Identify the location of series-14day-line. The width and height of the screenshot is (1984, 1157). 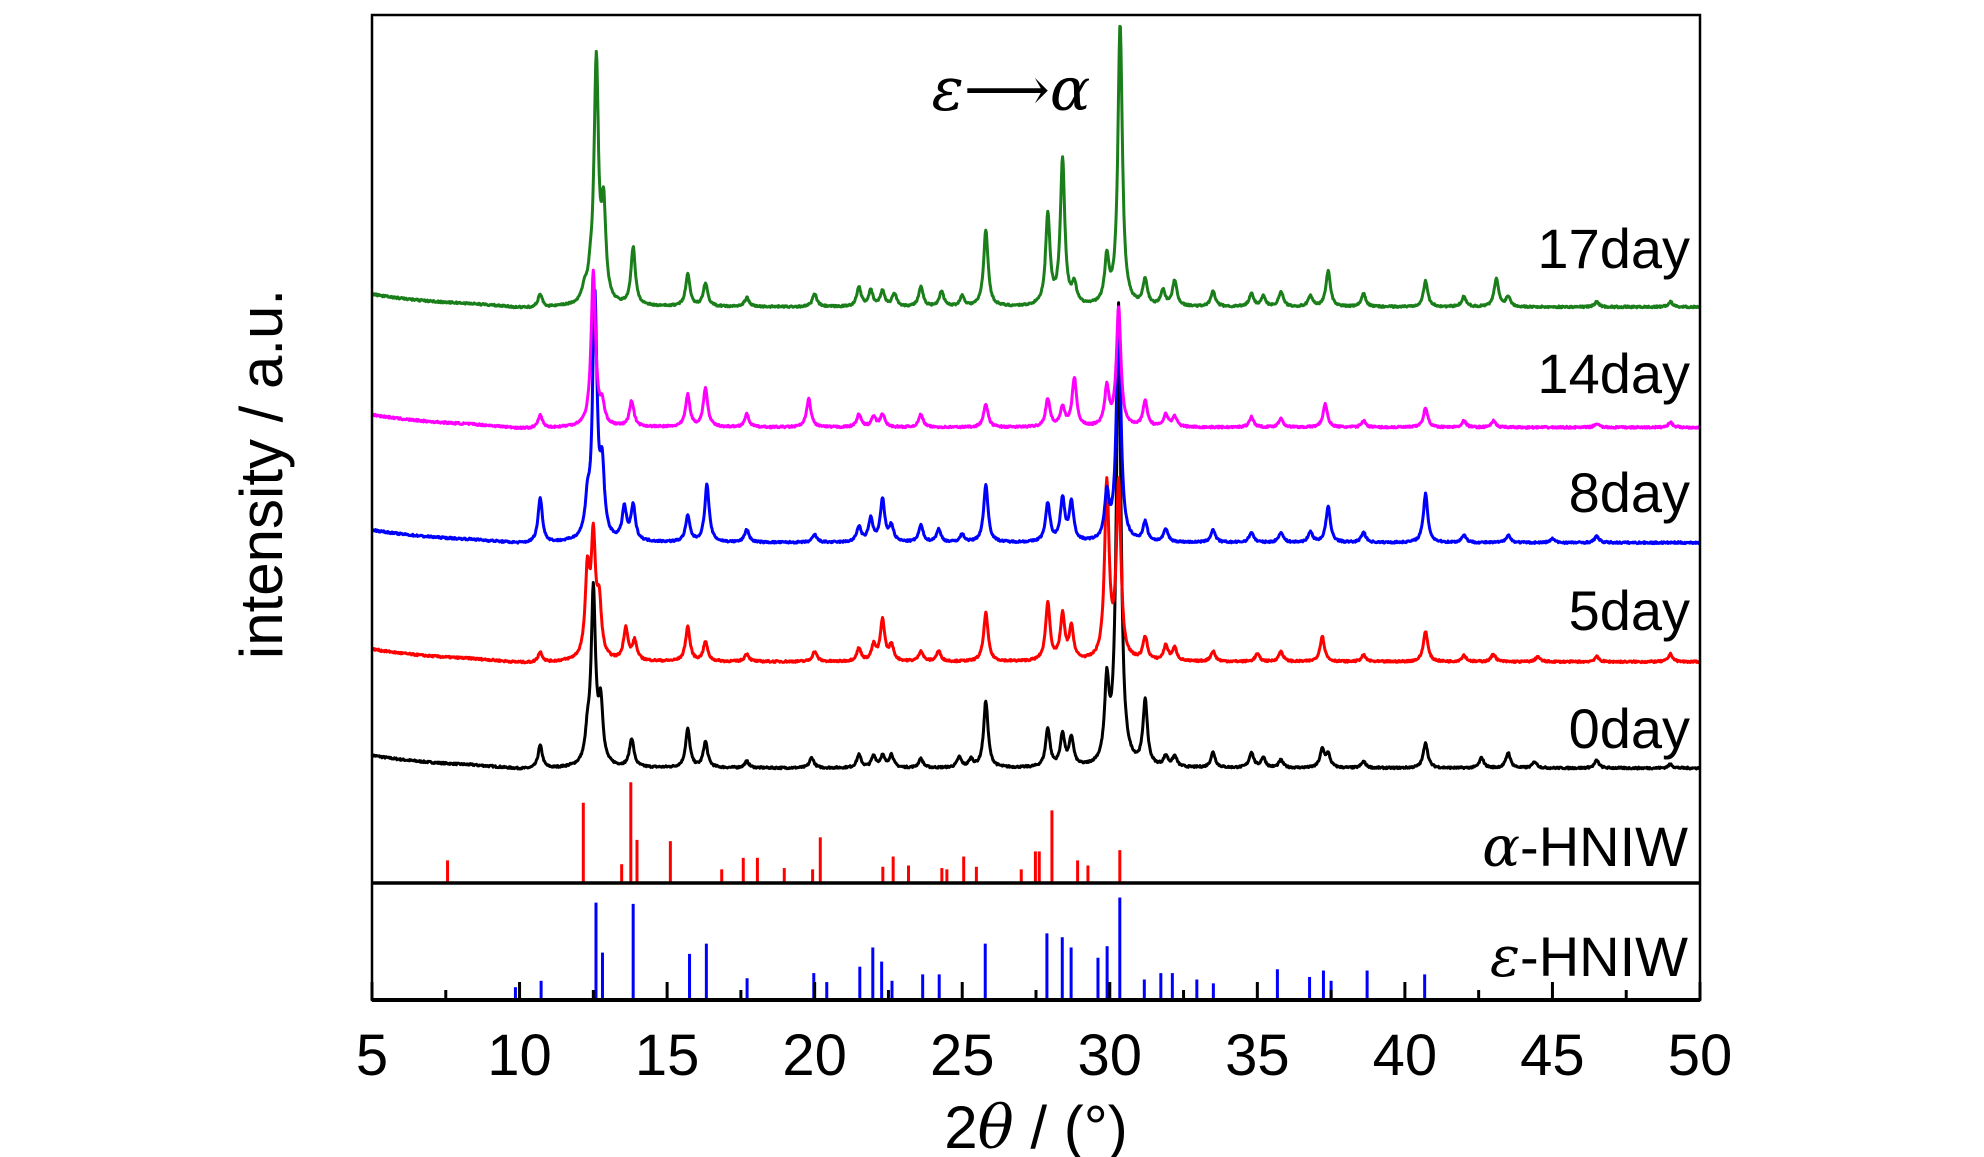
(1036, 349).